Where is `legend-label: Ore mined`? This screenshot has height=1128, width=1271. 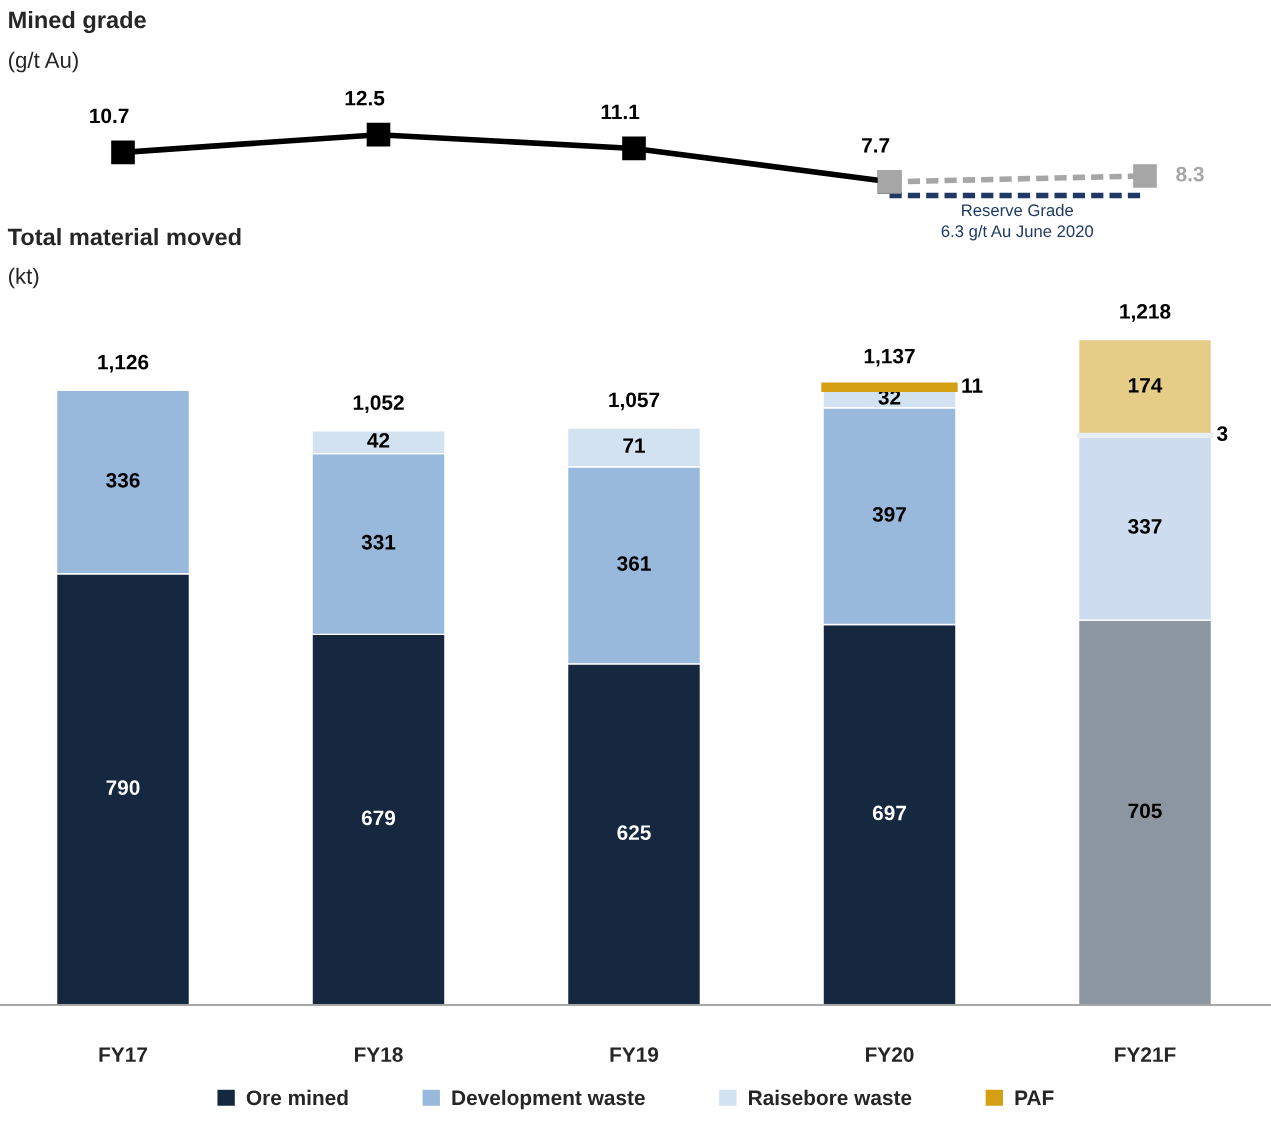
legend-label: Ore mined is located at coordinates (297, 1097).